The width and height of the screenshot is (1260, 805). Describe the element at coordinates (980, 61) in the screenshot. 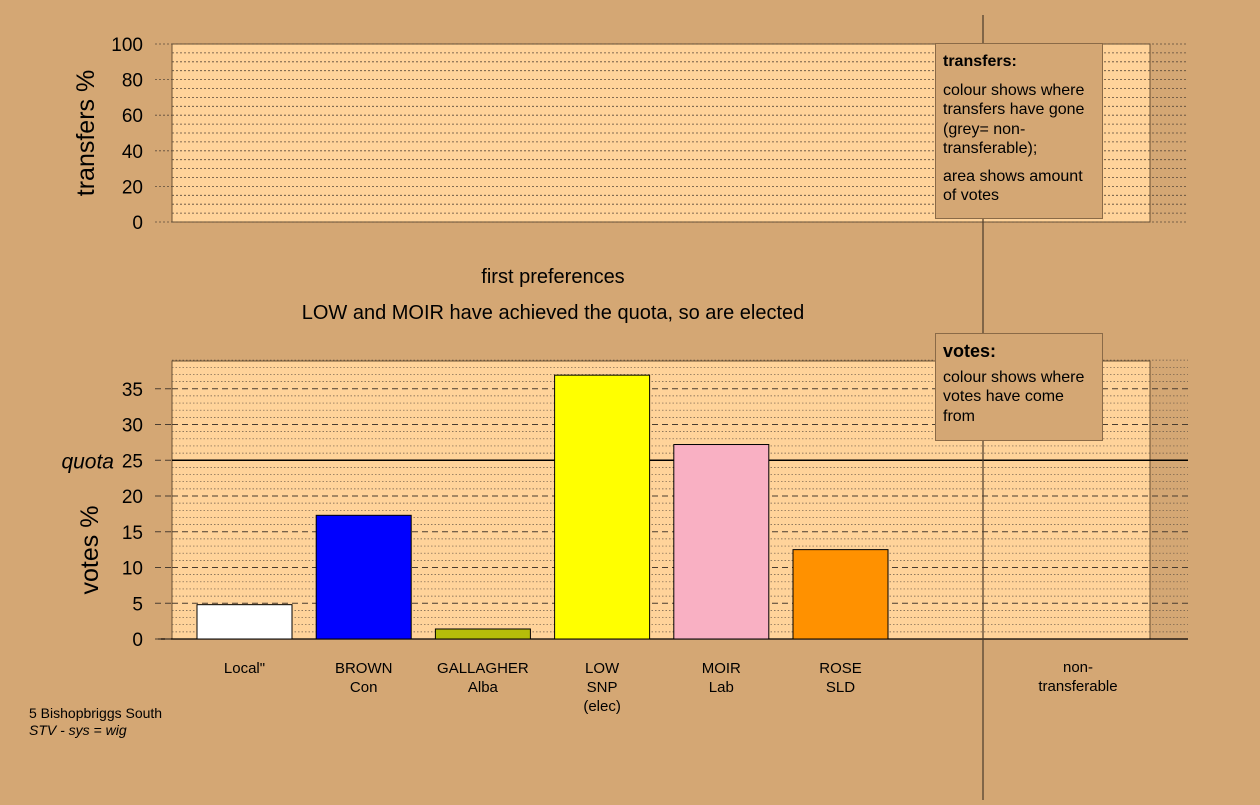

I see `transfers-legend-title: transfers:` at that location.